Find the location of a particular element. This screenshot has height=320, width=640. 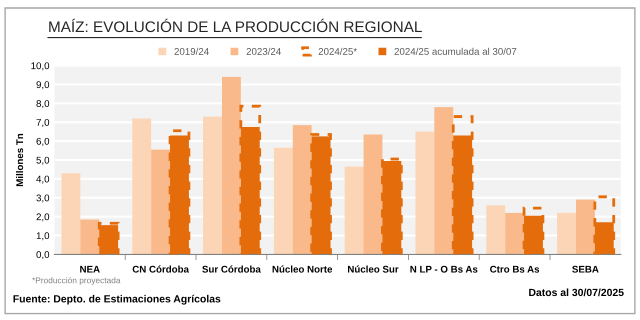

y-tick-label: 3,0 is located at coordinates (43, 198).